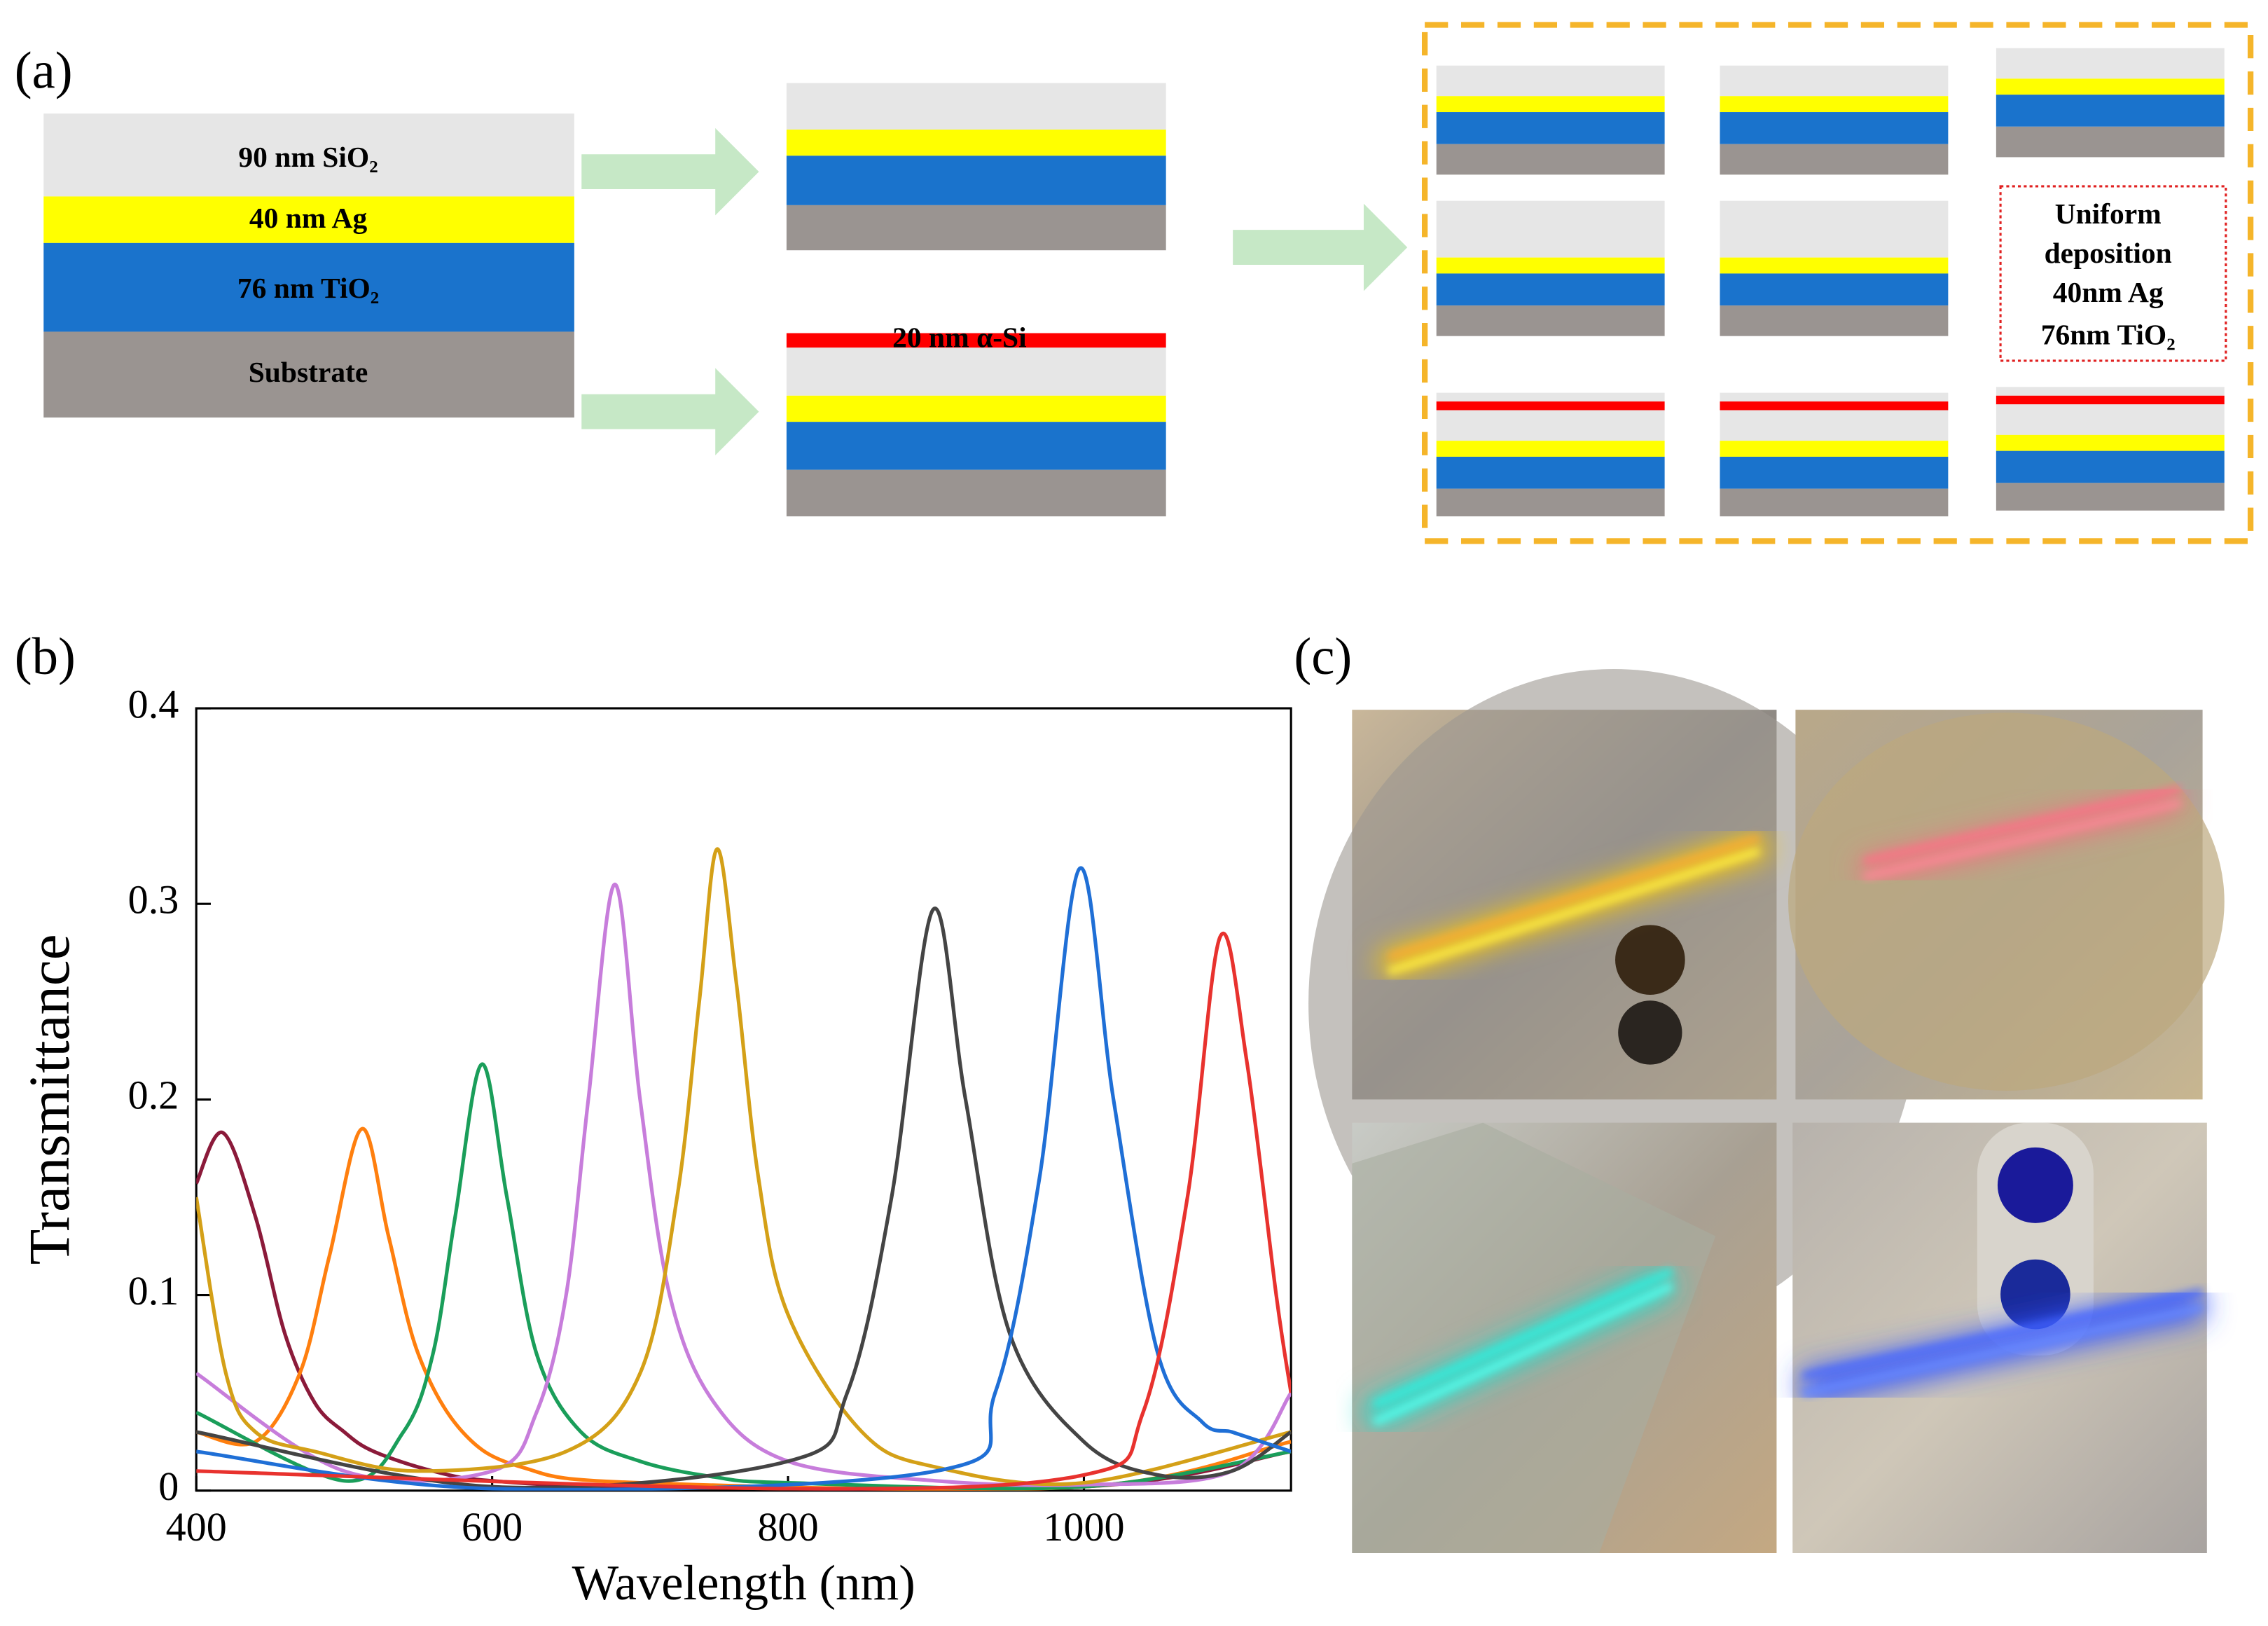  I want to click on layer-label: 20 nm α-Si, so click(959, 337).